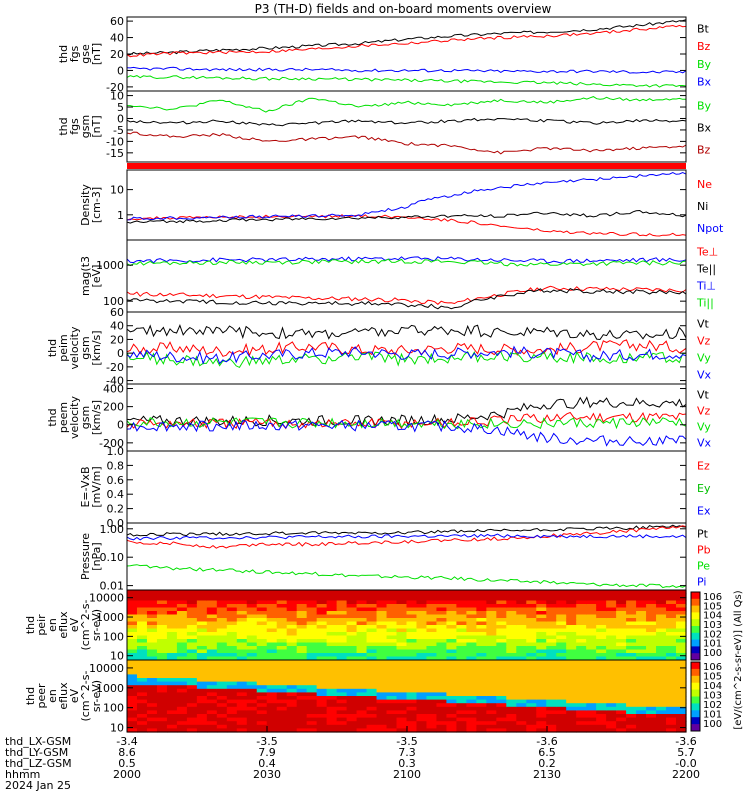 Image resolution: width=750 pixels, height=800 pixels. Describe the element at coordinates (117, 728) in the screenshot. I see `y-tick-label: 10` at that location.